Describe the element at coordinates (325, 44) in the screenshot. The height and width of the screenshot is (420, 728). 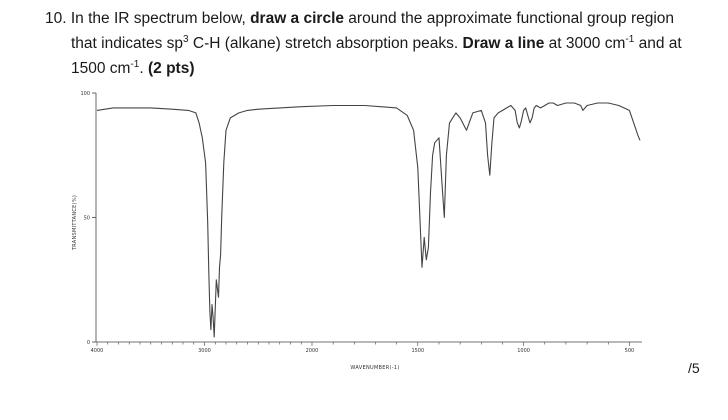
I see `question-text-part: C-H (alkane) stretch absorption peaks.` at that location.